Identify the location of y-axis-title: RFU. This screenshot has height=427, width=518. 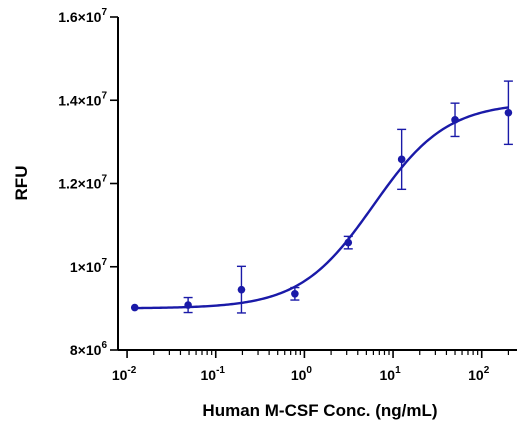
(21, 183).